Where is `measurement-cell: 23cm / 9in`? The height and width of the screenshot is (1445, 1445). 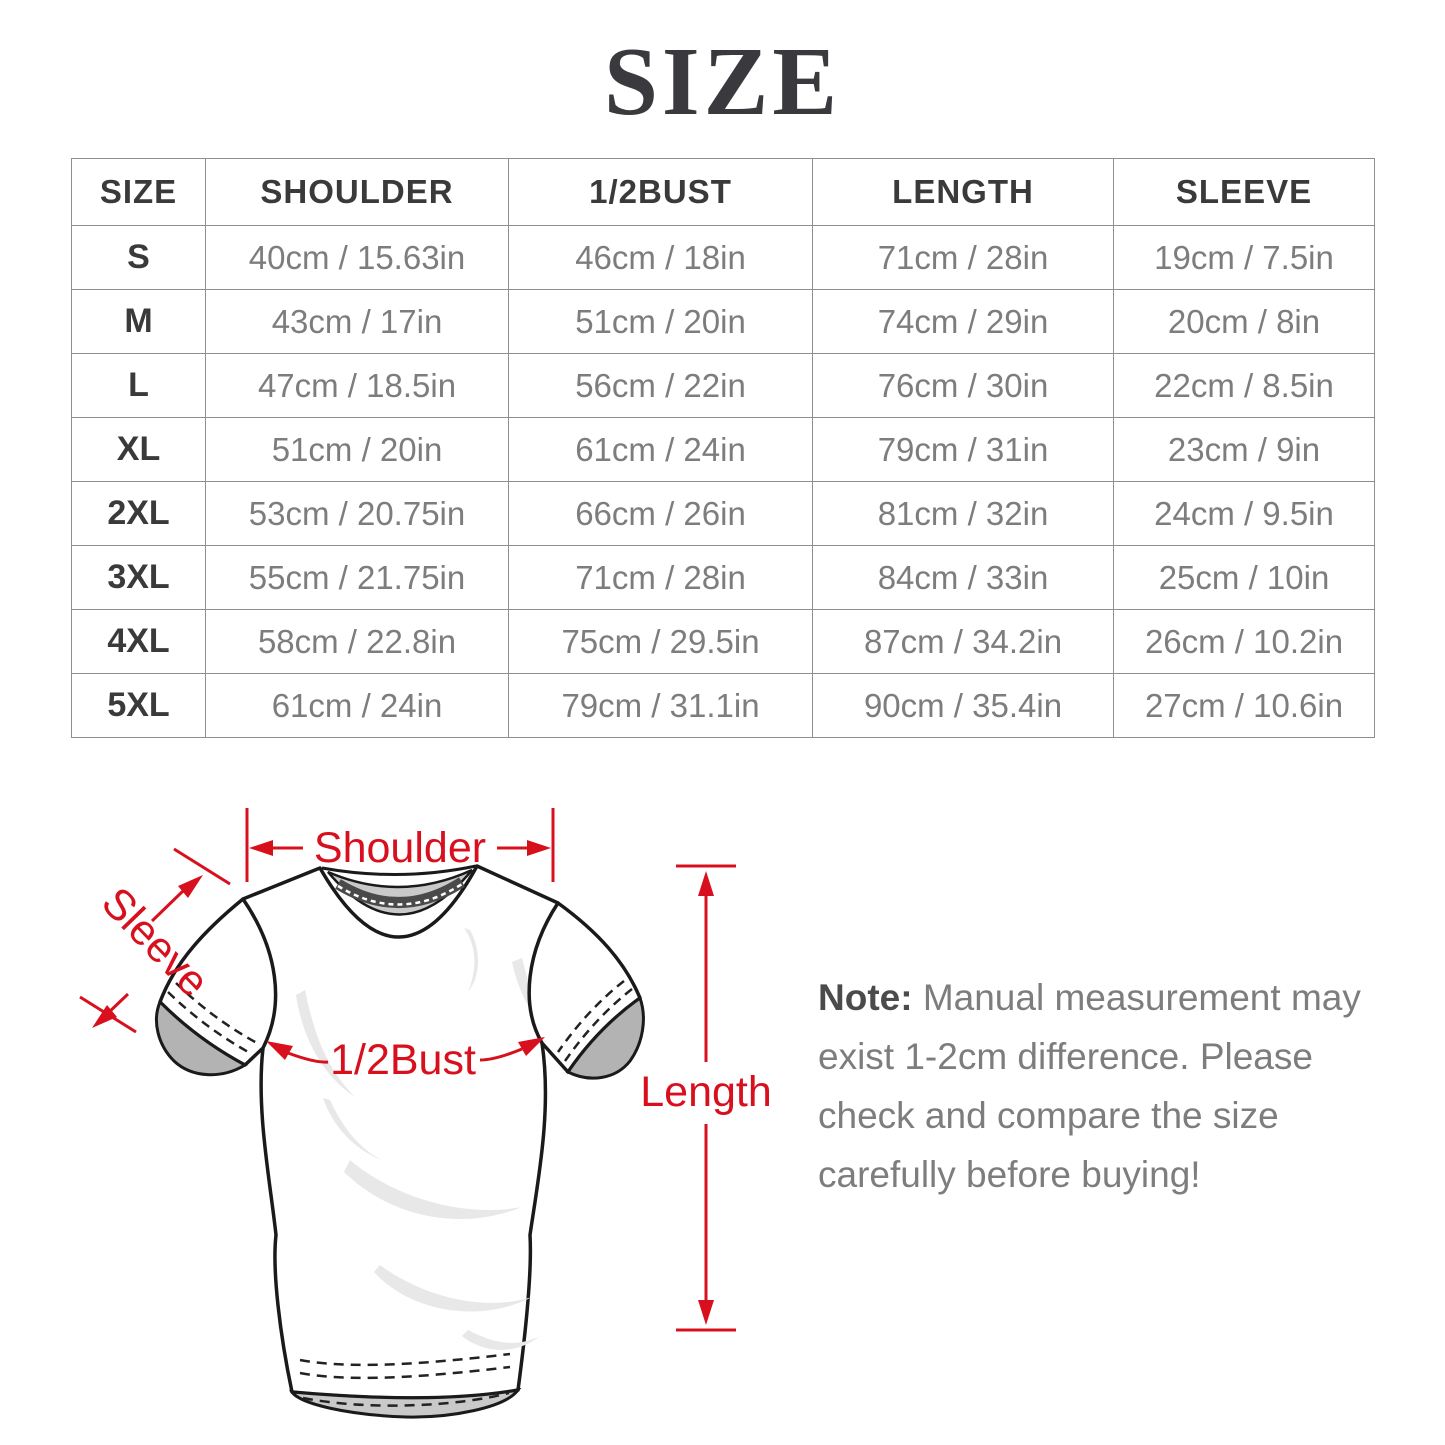 measurement-cell: 23cm / 9in is located at coordinates (1244, 449).